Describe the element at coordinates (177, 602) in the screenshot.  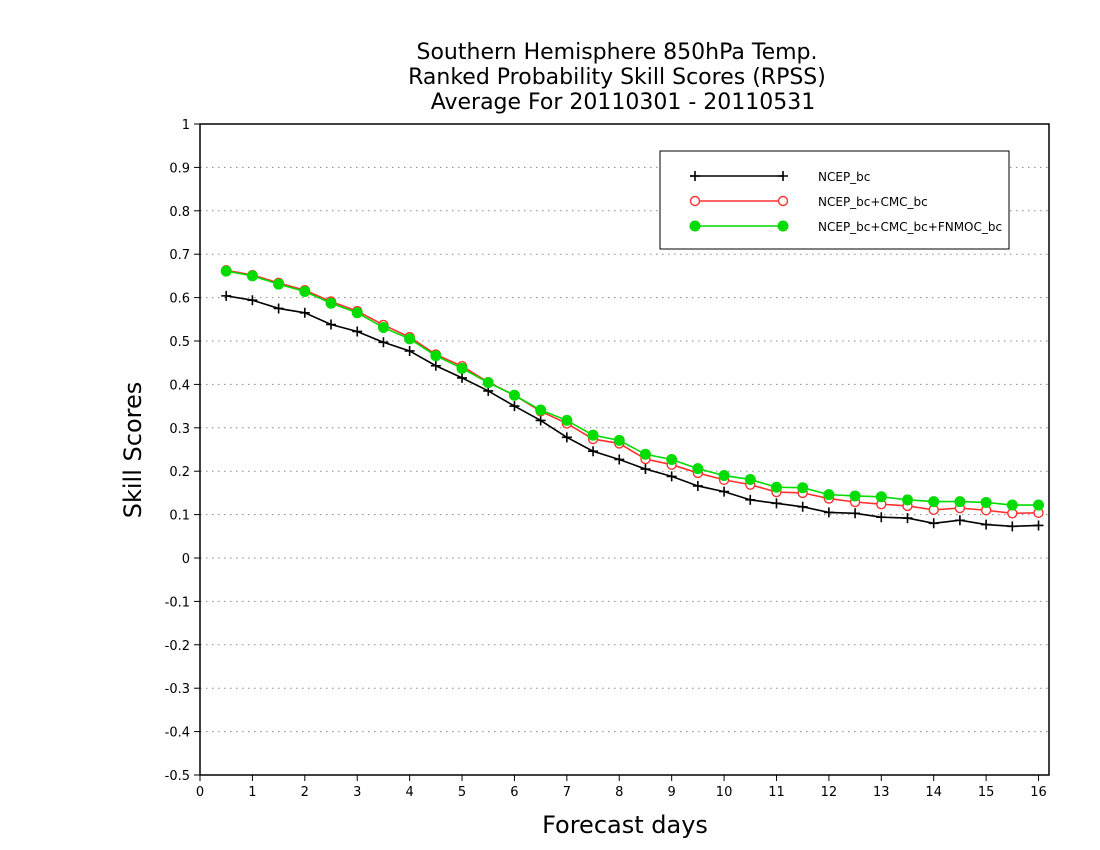
I see `y-tick-label: -0.1` at that location.